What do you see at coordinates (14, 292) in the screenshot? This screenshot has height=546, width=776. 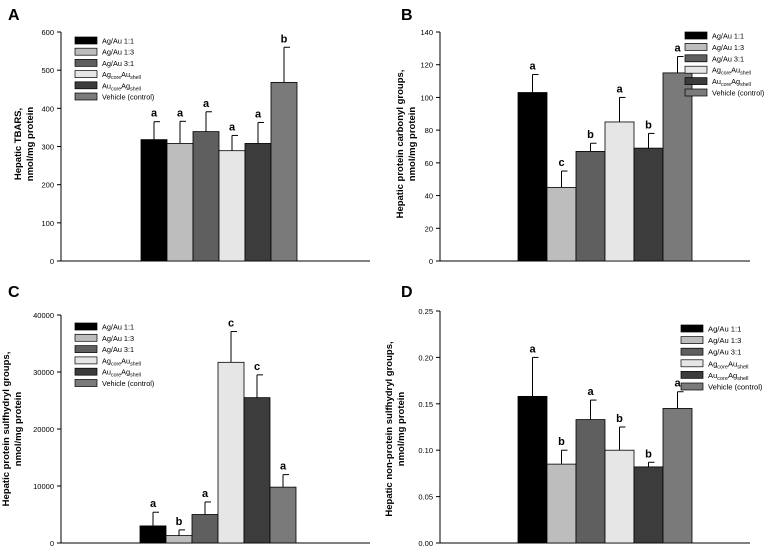 I see `panel-letter: C` at bounding box center [14, 292].